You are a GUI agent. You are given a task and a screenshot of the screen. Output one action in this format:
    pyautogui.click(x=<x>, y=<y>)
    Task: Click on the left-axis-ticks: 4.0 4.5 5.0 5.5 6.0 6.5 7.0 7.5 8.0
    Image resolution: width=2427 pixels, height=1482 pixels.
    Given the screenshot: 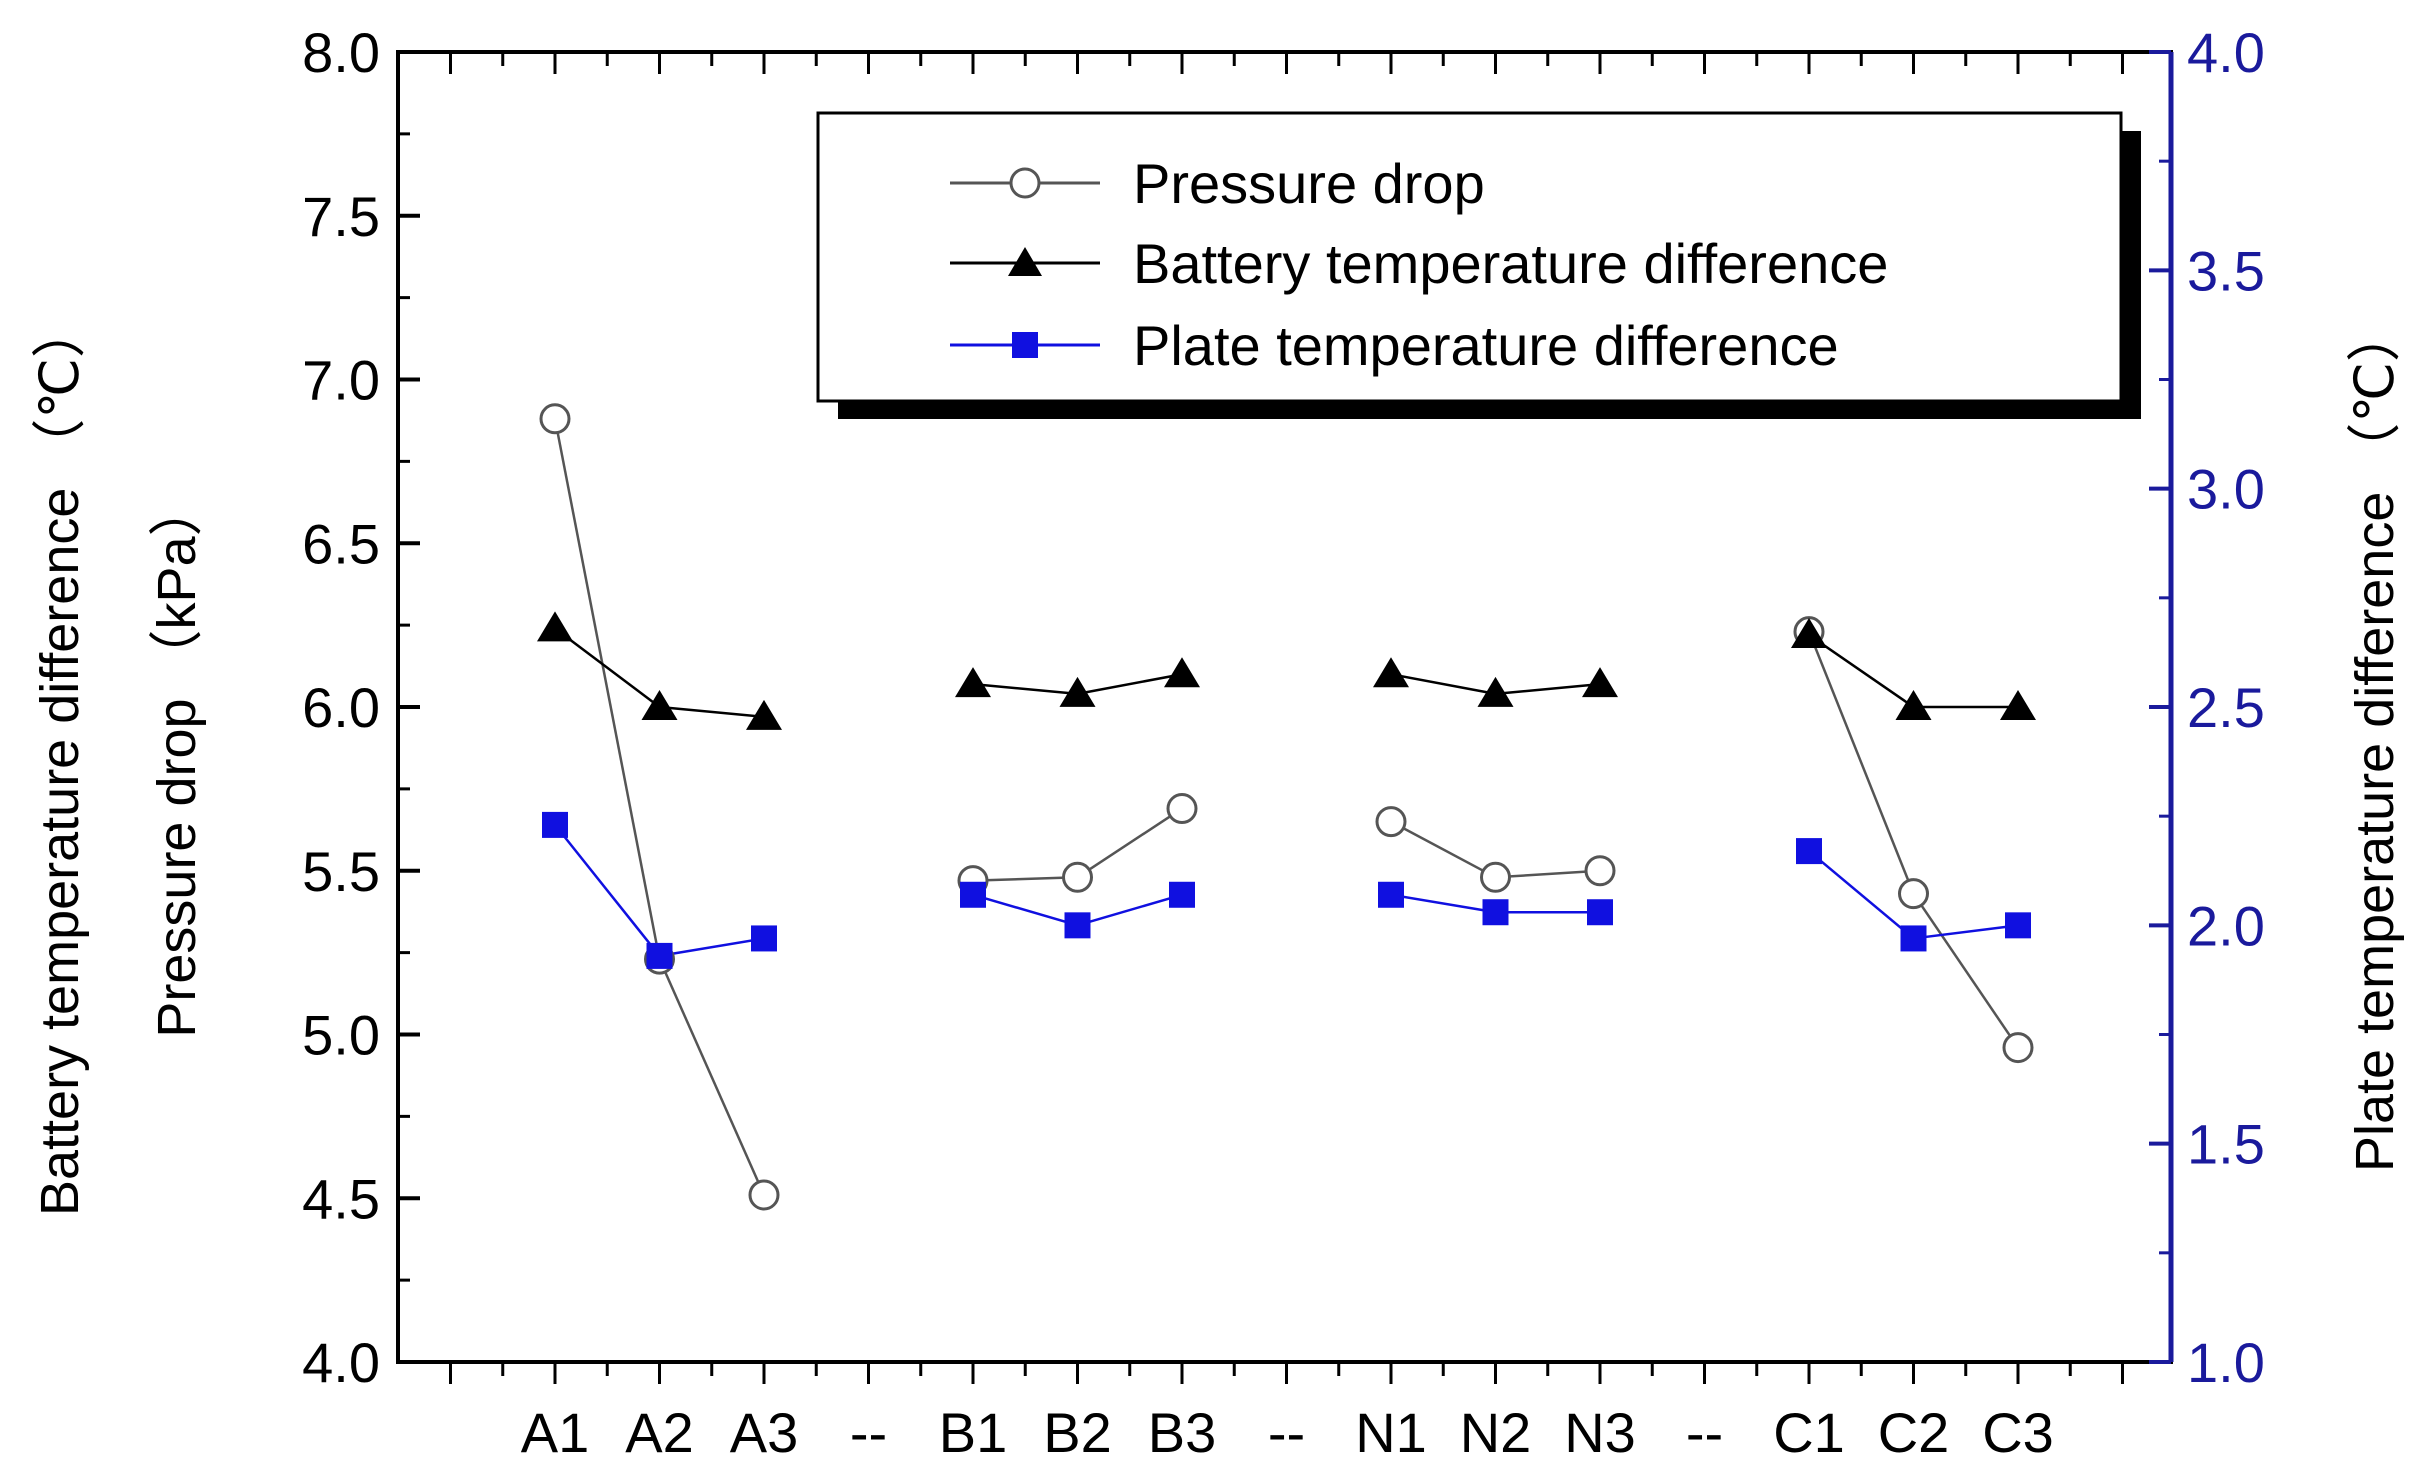 What is the action you would take?
    pyautogui.click(x=361, y=707)
    